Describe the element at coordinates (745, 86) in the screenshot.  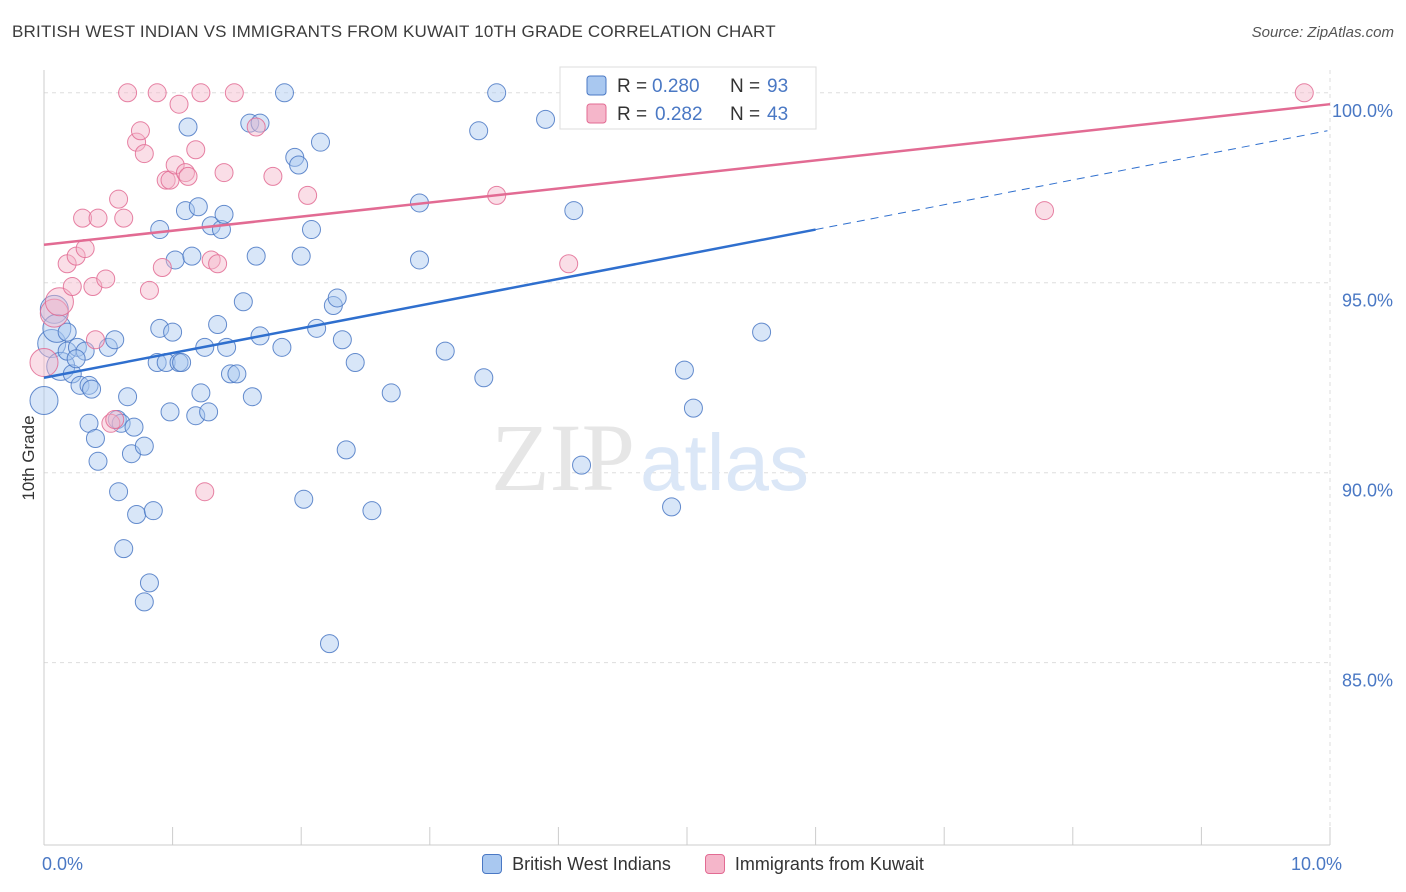
I see `stats-n-label-1: N =` at that location.